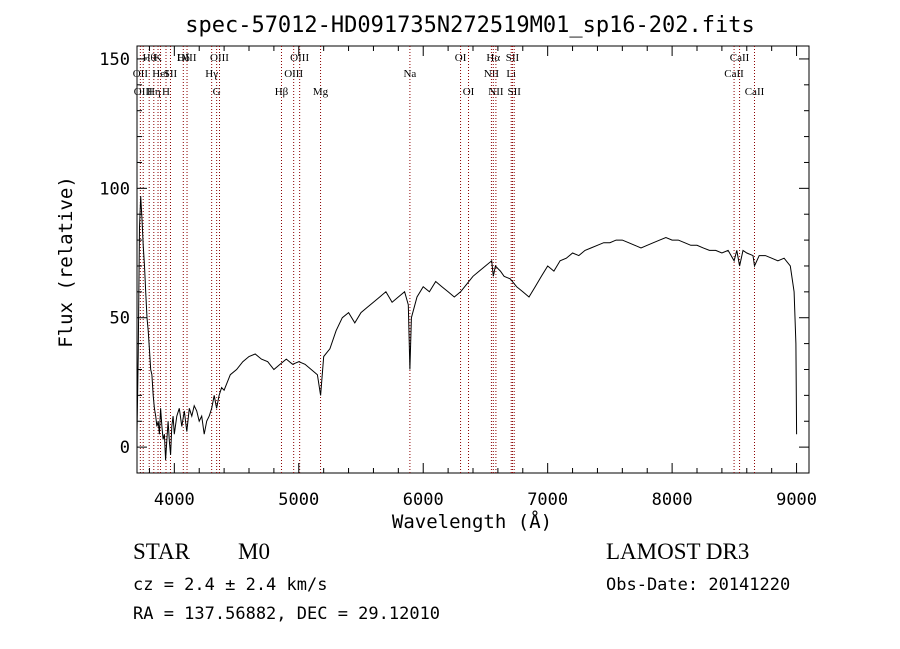  Describe the element at coordinates (321, 92) in the screenshot. I see `marker-label: Mg` at that location.